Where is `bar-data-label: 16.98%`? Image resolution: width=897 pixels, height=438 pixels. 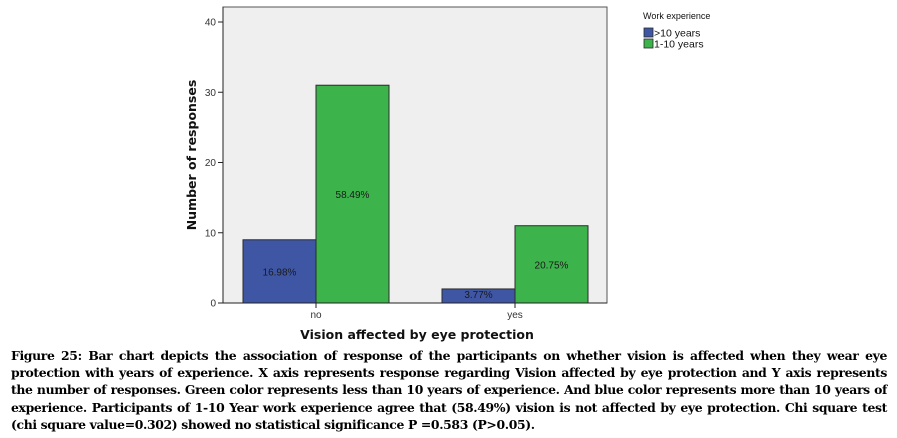
bar-data-label: 16.98% is located at coordinates (280, 272).